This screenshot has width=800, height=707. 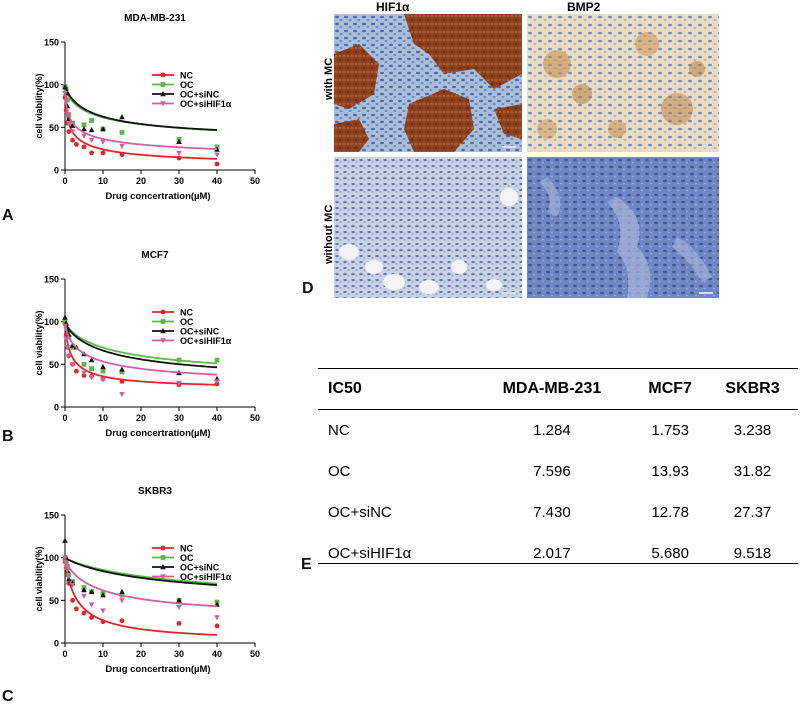 I want to click on y-tick-label: 150, so click(x=51, y=516).